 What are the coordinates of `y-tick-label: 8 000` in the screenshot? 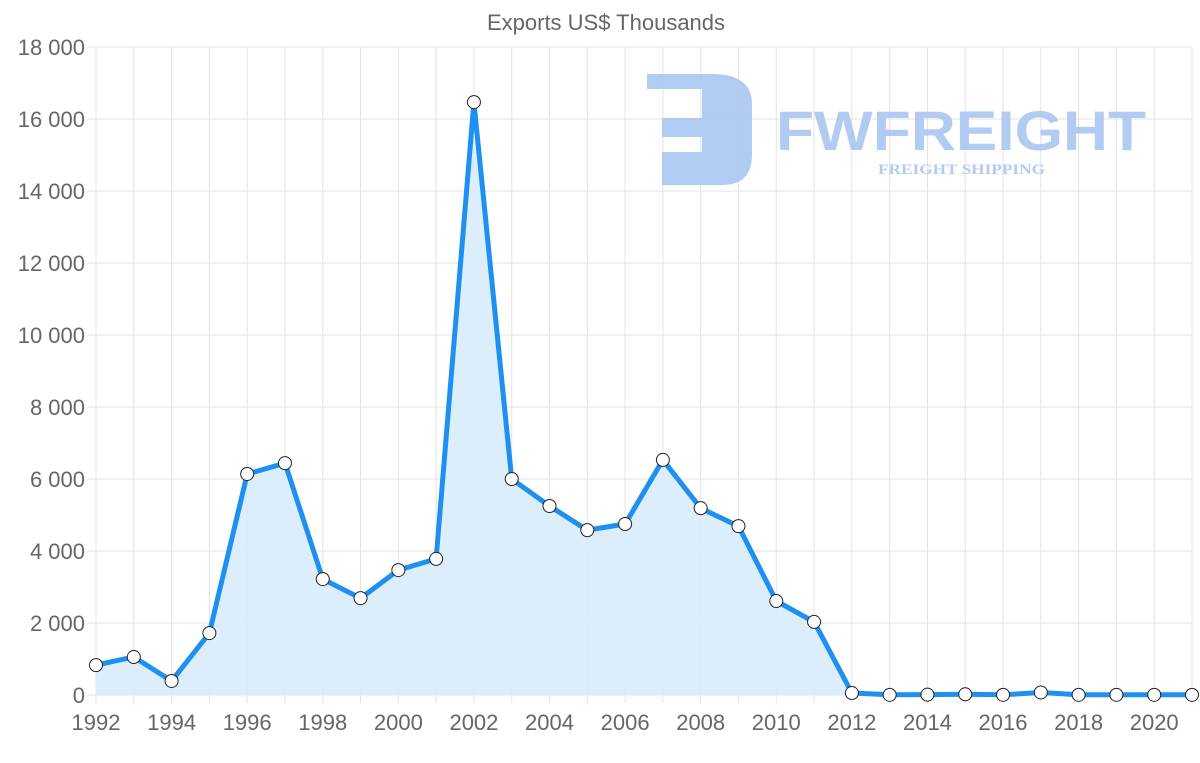 It's located at (57, 407).